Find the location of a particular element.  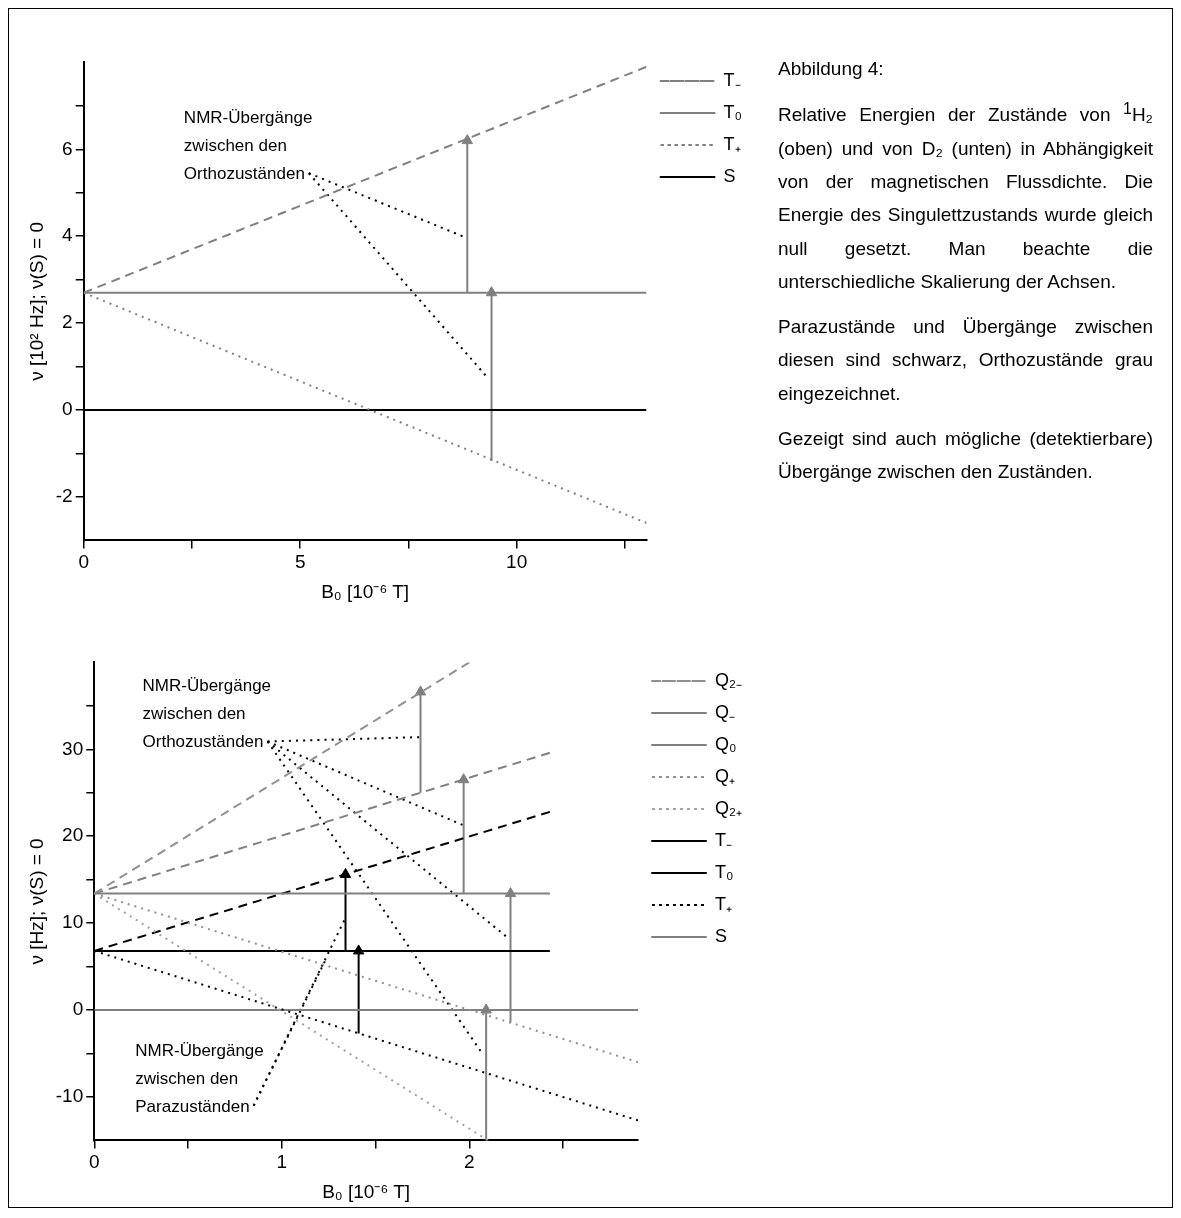

y-tick-label: 10 is located at coordinates (73, 922).